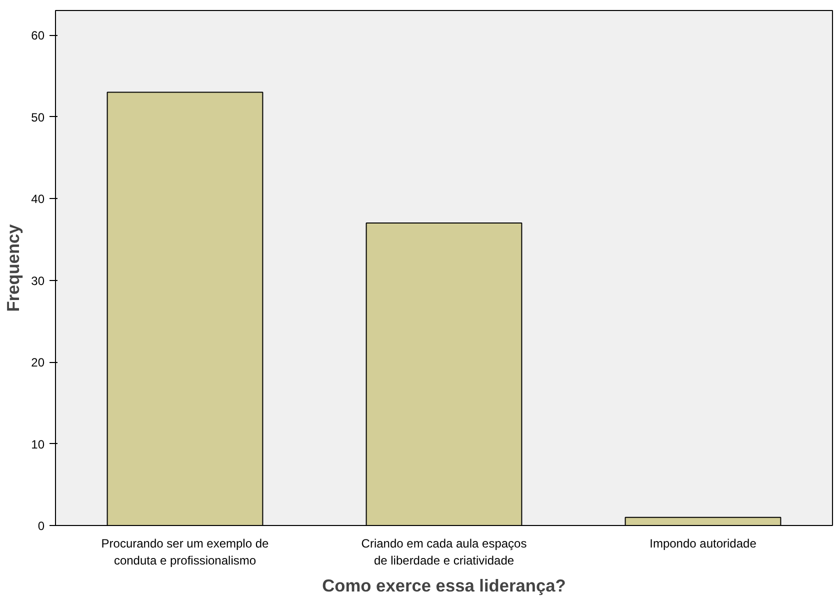  I want to click on y-tick-label: 60, so click(38, 35).